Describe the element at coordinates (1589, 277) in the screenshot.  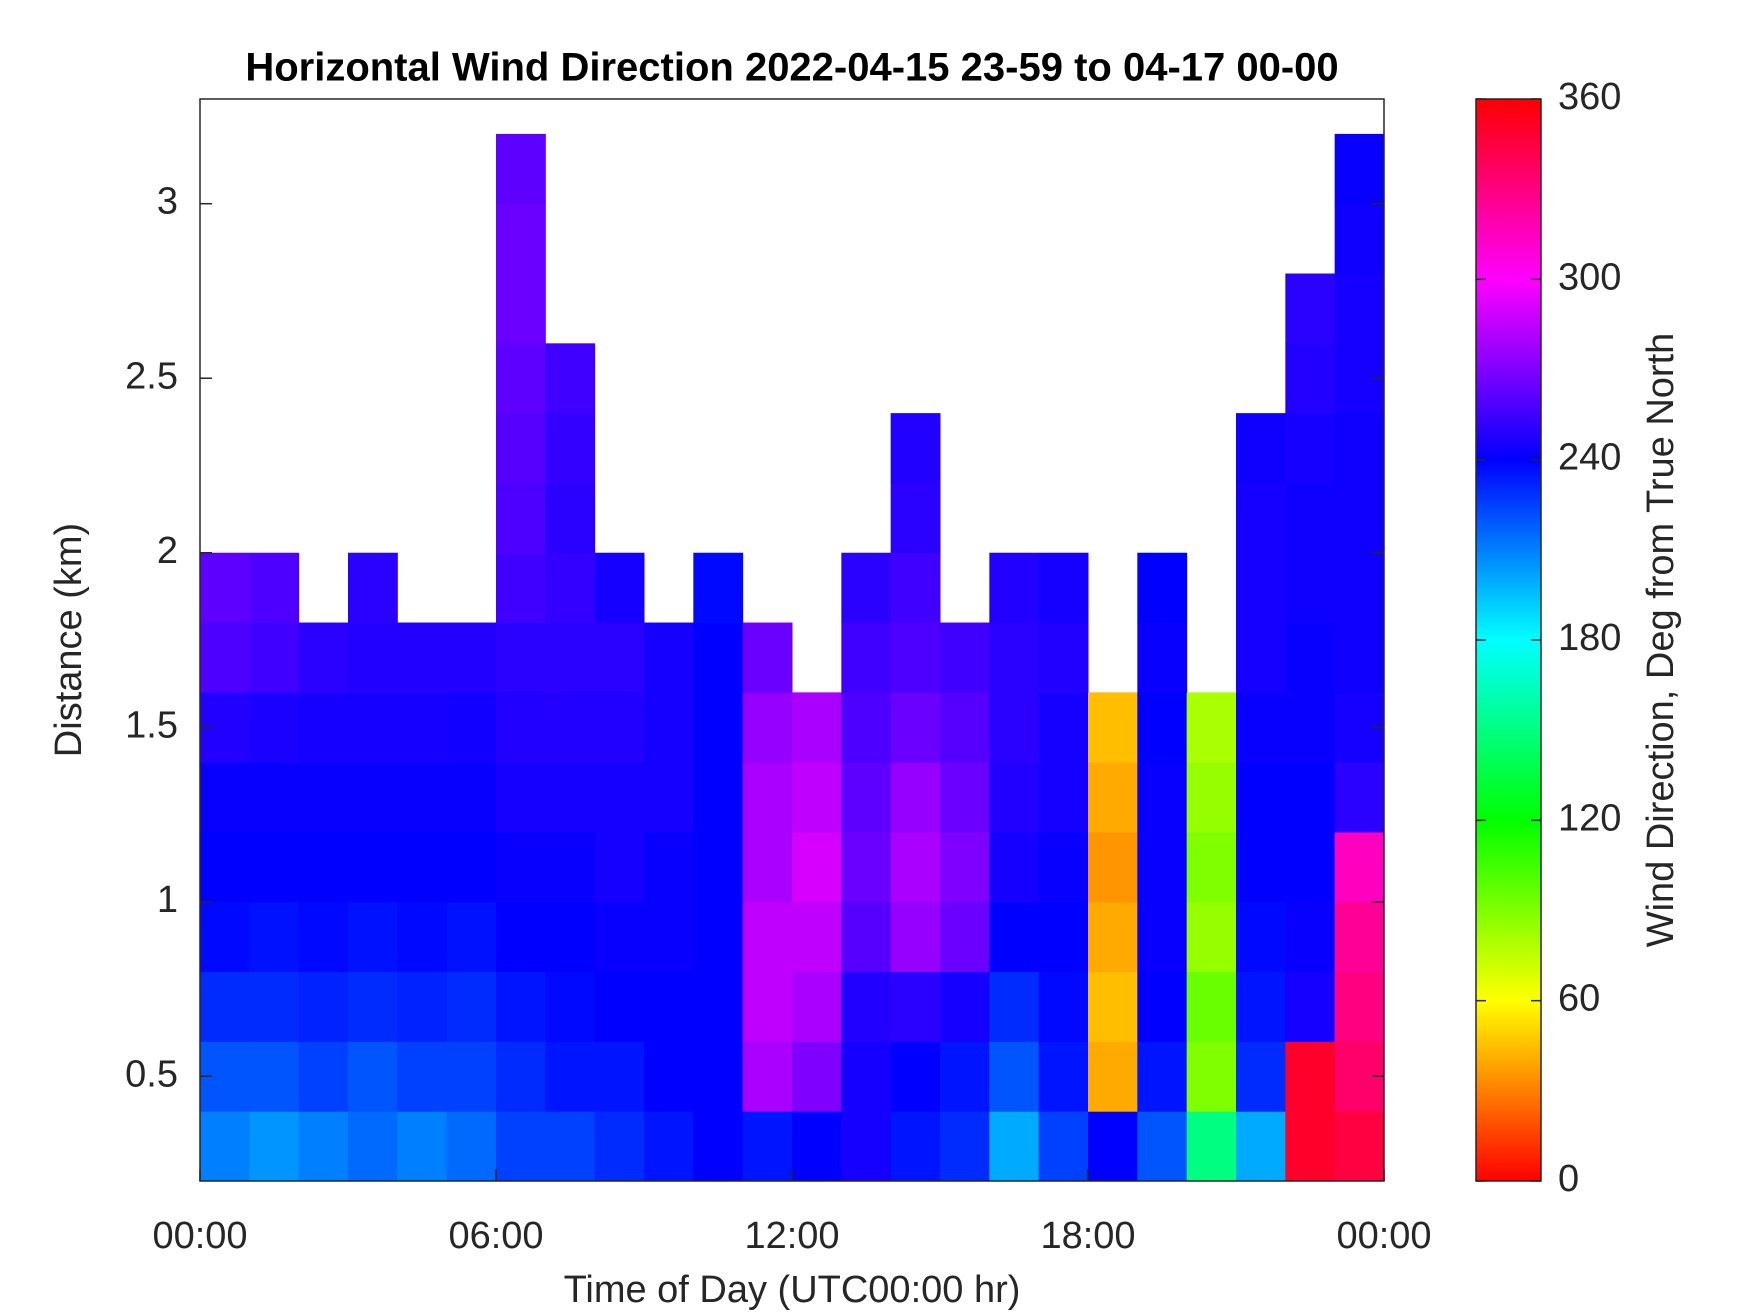
I see `colorbar-tick-label: 300` at that location.